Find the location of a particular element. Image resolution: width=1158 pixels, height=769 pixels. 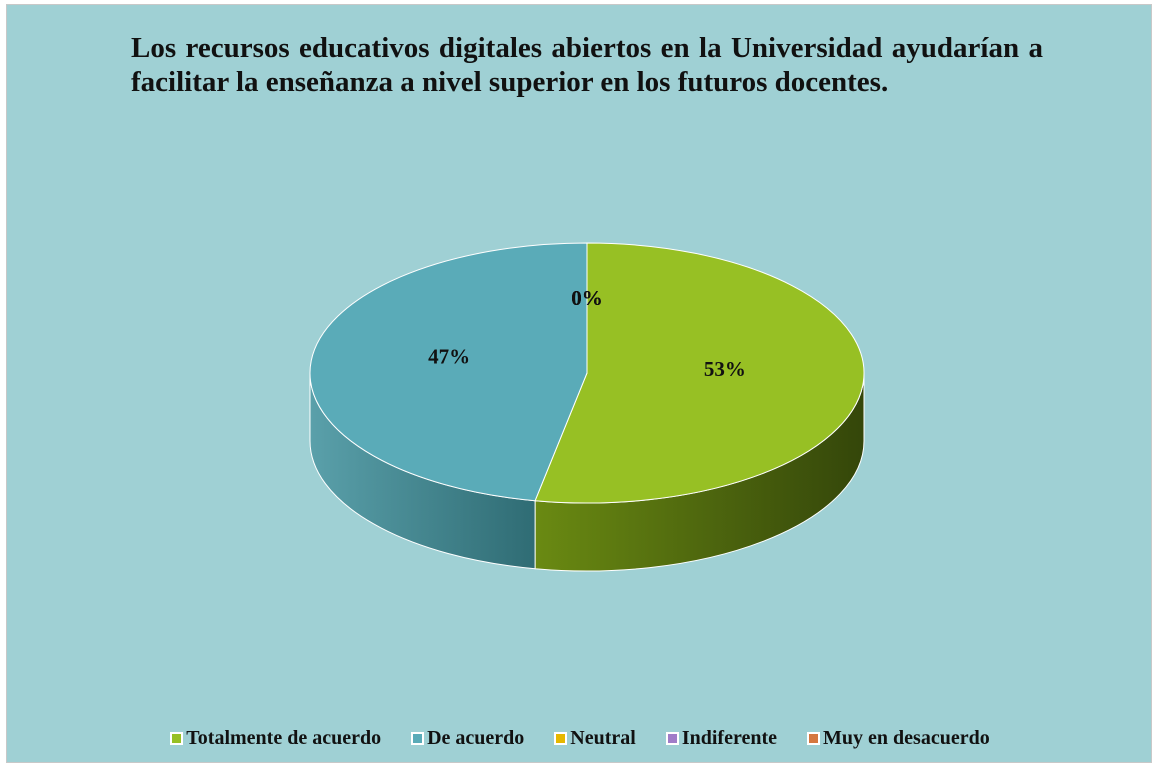

legend-item: Neutral is located at coordinates (595, 738).